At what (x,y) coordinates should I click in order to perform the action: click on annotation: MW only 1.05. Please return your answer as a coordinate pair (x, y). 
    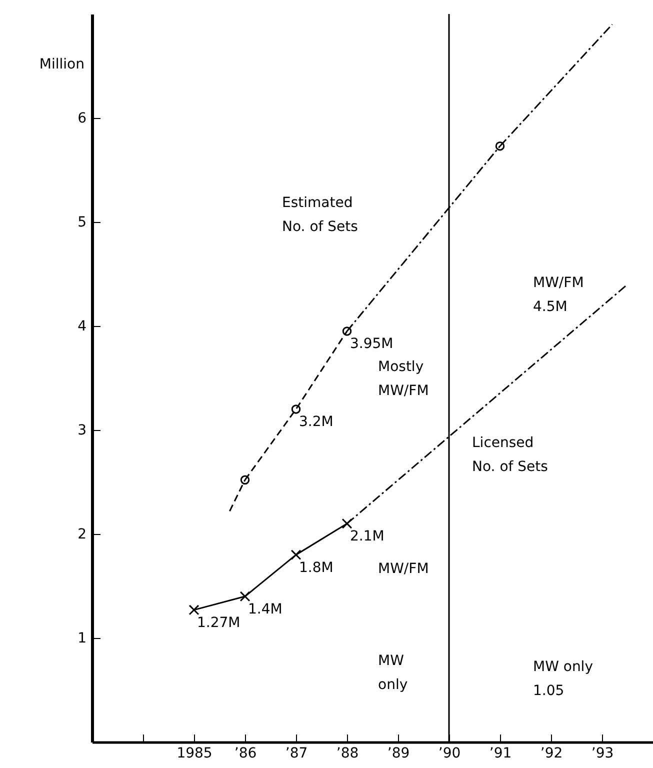
    Looking at the image, I should click on (563, 679).